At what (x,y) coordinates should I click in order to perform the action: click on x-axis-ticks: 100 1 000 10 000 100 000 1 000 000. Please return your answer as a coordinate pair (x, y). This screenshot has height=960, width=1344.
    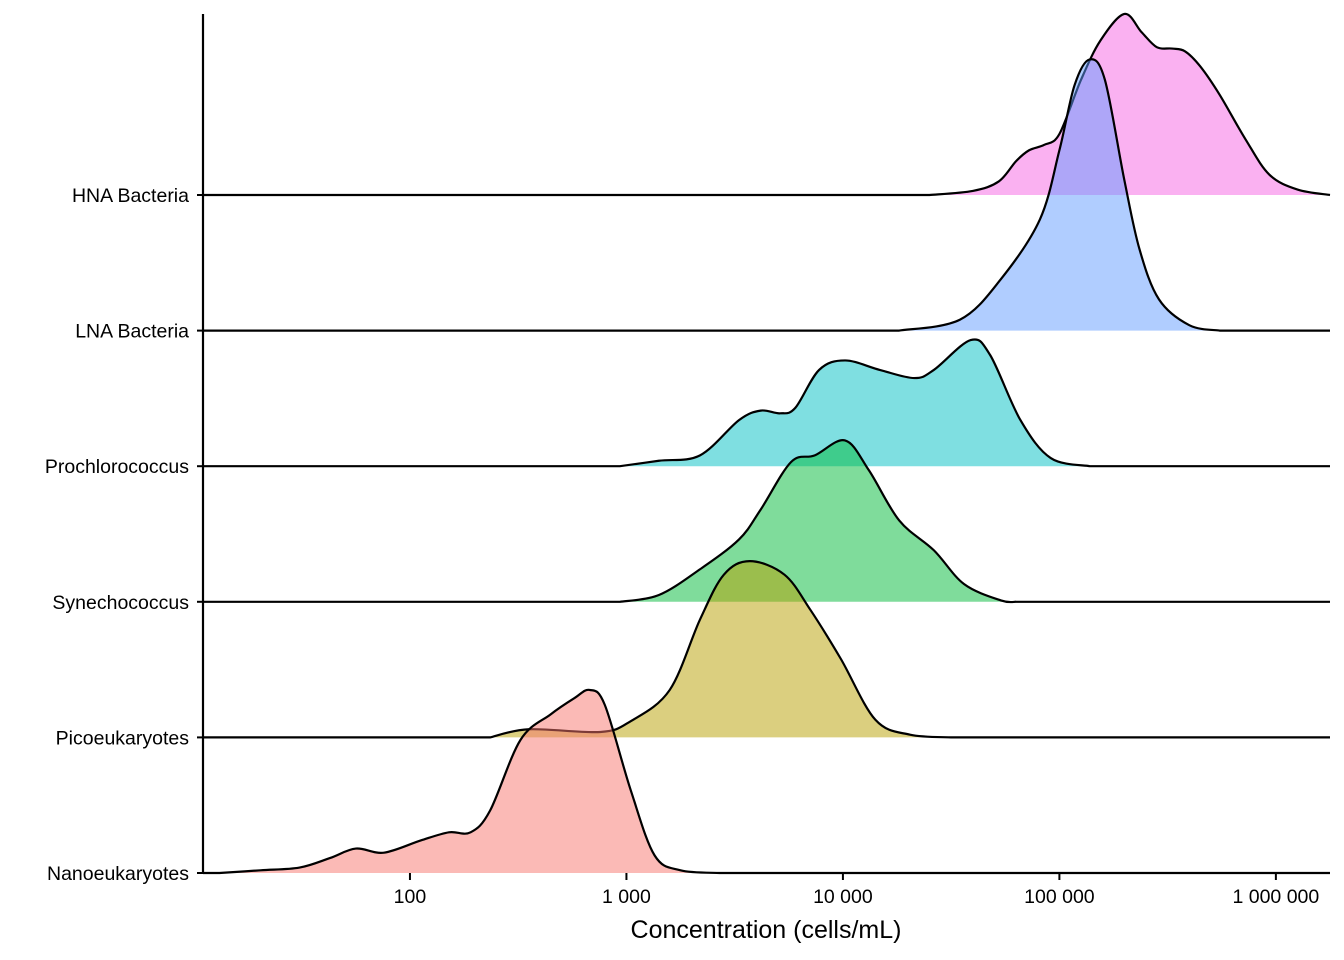
    Looking at the image, I should click on (856, 890).